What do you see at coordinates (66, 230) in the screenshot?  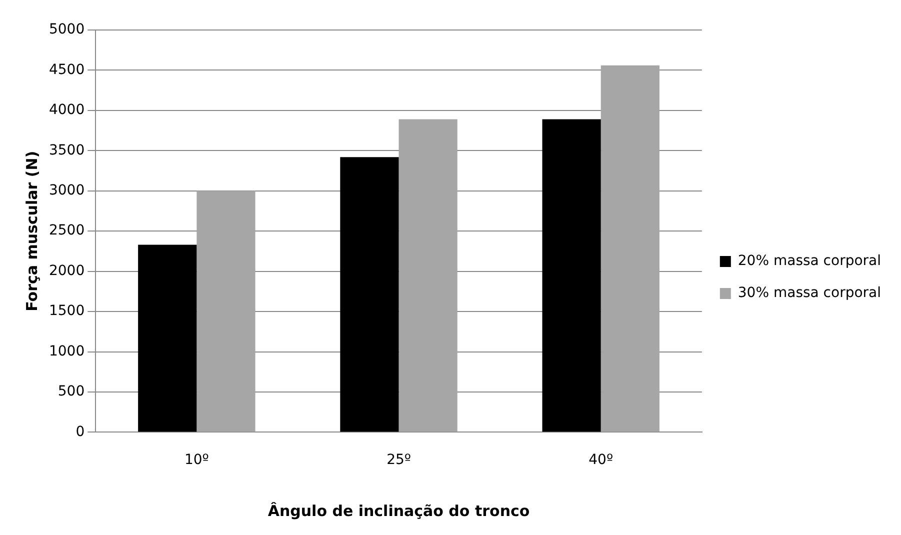 I see `y-tick-label: 2500` at bounding box center [66, 230].